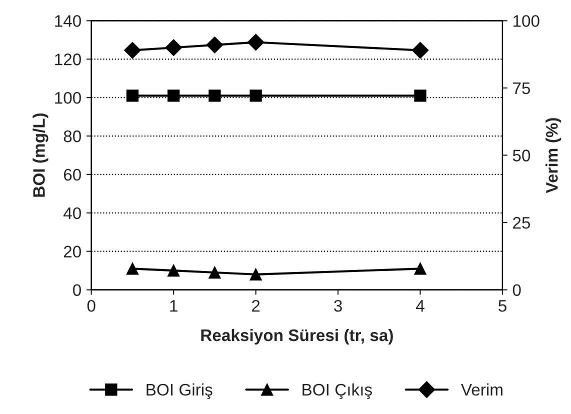 The width and height of the screenshot is (571, 414). Describe the element at coordinates (179, 391) in the screenshot. I see `legend-label: BOI Giriş` at that location.